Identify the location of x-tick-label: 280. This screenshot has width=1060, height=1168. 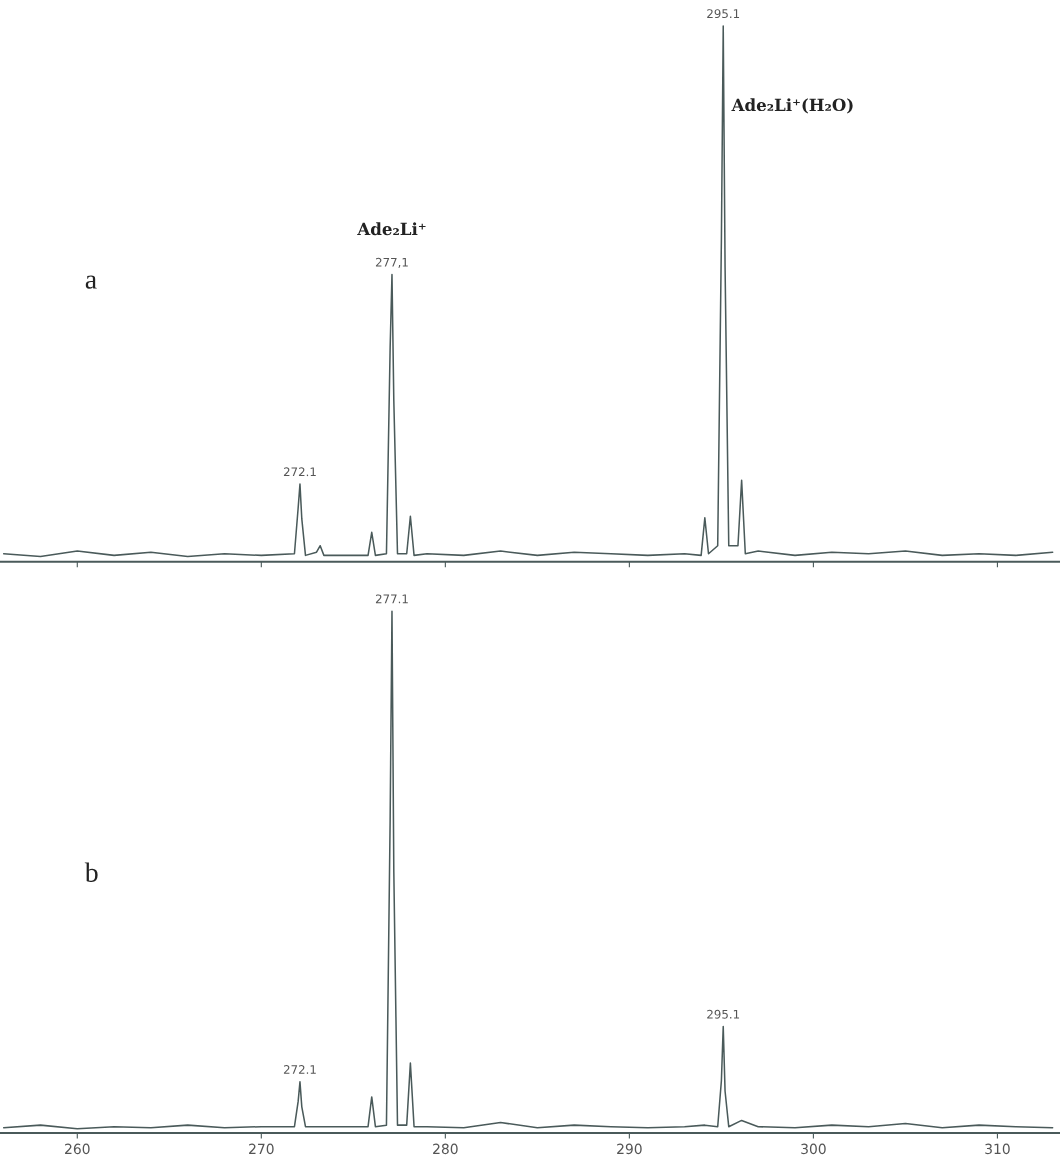
(445, 1149).